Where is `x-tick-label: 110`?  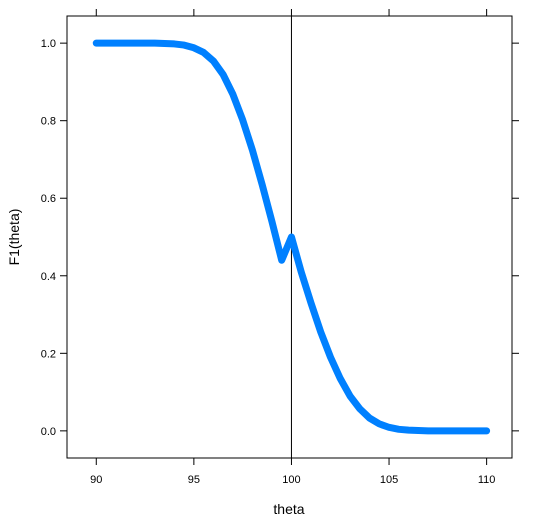
x-tick-label: 110 is located at coordinates (487, 480).